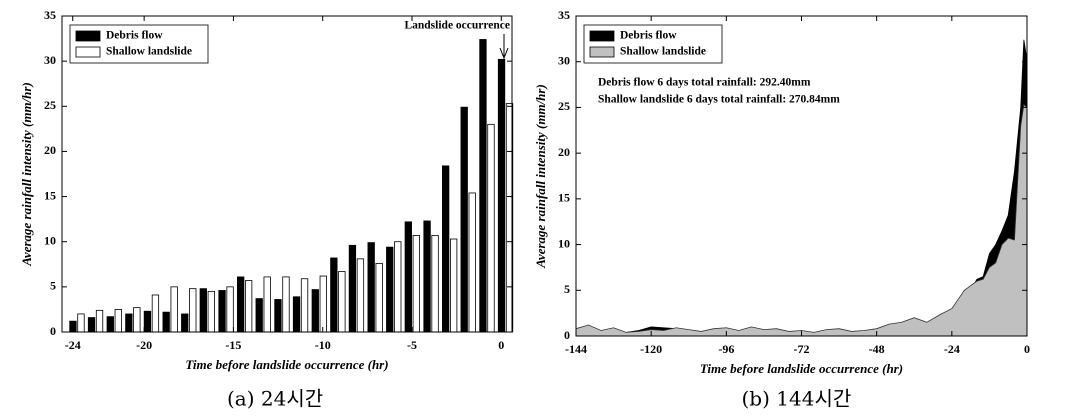 This screenshot has width=1091, height=417. What do you see at coordinates (144, 345) in the screenshot?
I see `x-tick-label: -20` at bounding box center [144, 345].